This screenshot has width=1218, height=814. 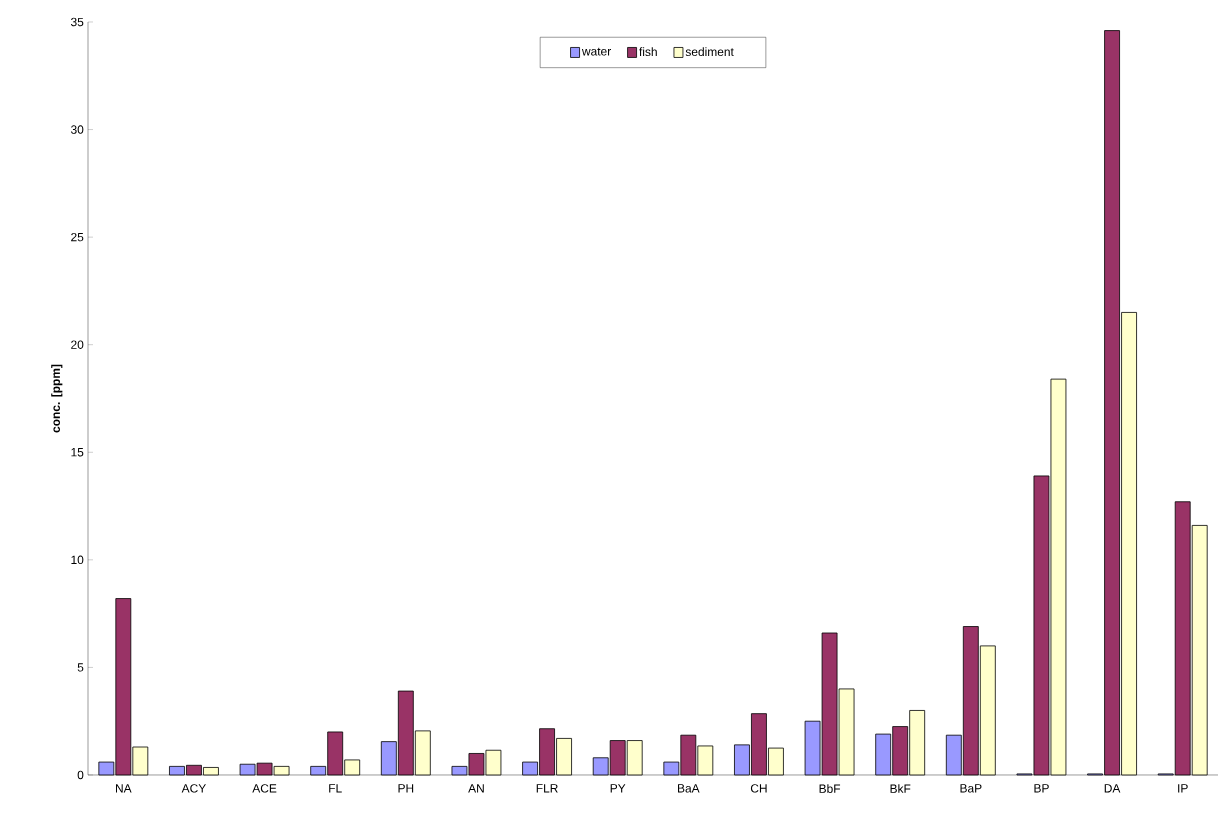 What do you see at coordinates (689, 788) in the screenshot?
I see `x-tick-label: BaA` at bounding box center [689, 788].